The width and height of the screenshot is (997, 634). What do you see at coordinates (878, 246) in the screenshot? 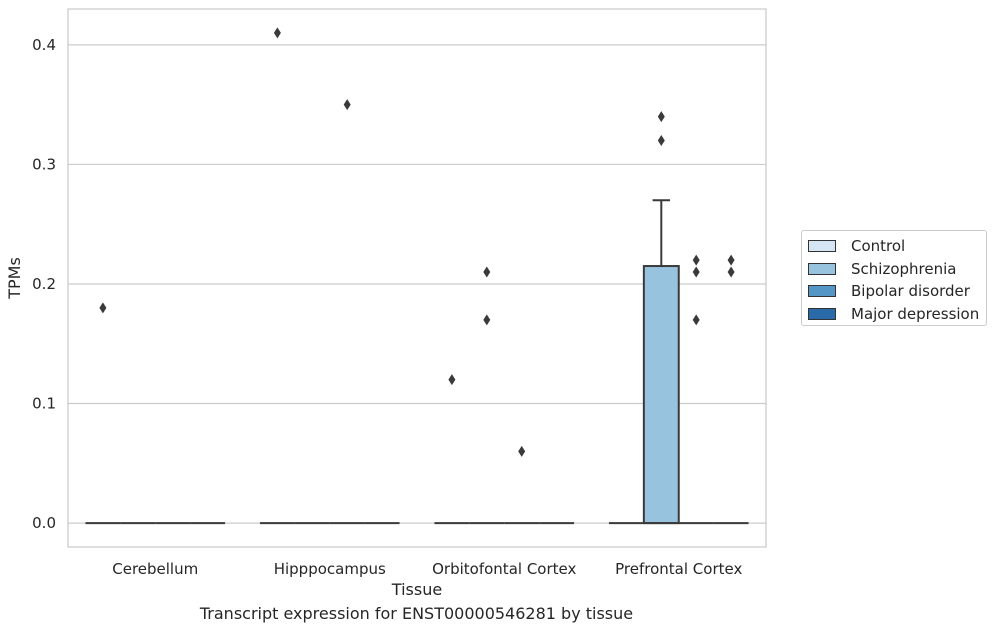
I see `legend-label: Control` at bounding box center [878, 246].